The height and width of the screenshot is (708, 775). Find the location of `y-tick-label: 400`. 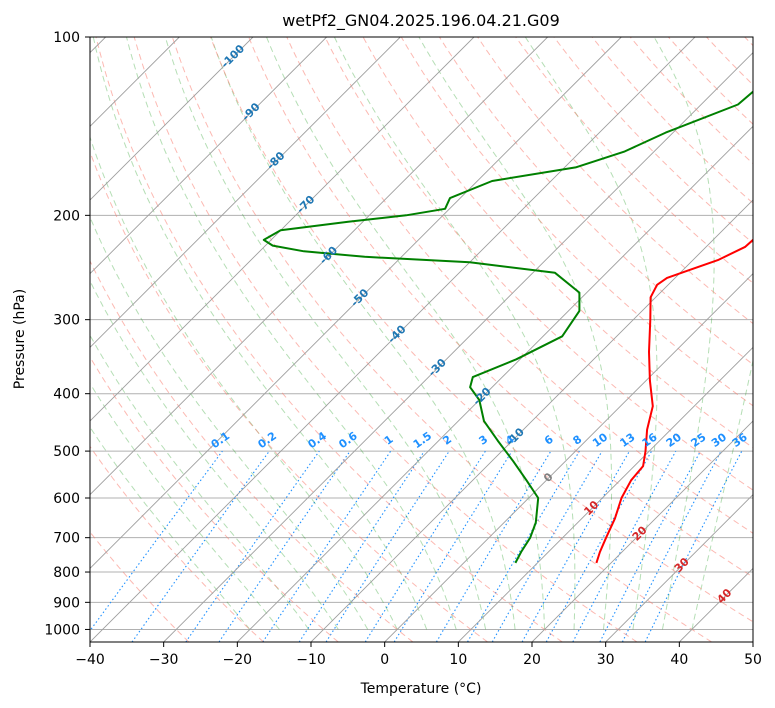

y-tick-label: 400 is located at coordinates (66, 395).